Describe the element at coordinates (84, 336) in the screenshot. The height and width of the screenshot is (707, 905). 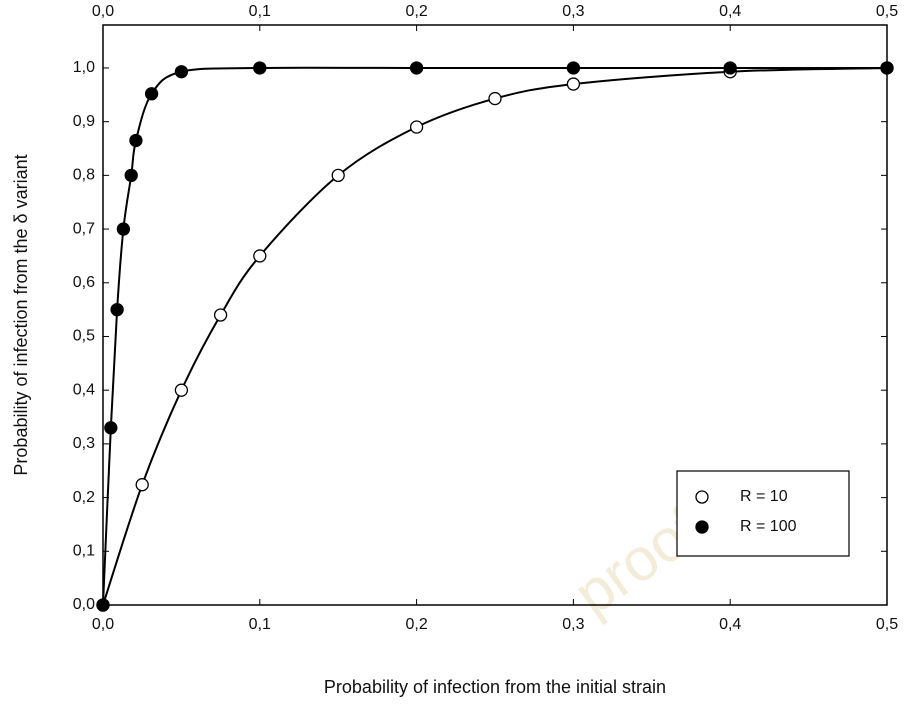
I see `y-tick-label: 0,5` at that location.